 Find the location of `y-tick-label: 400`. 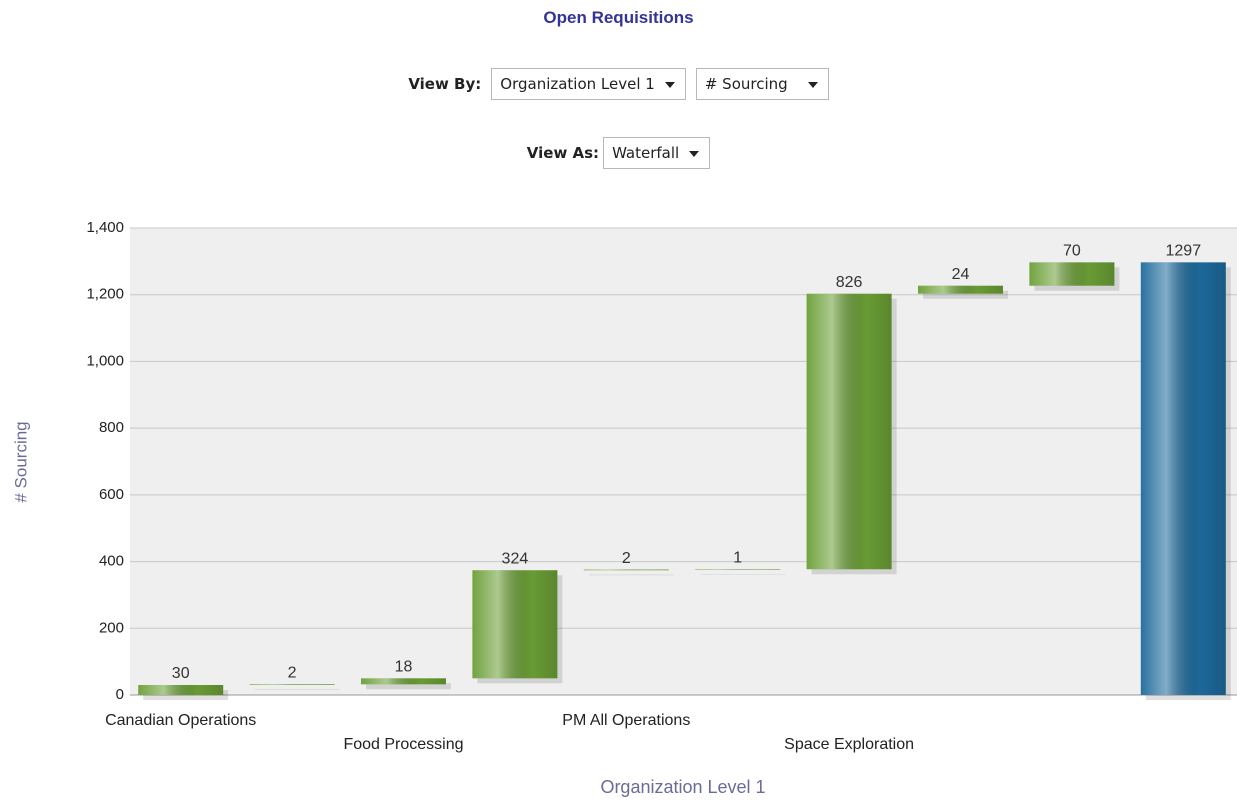

y-tick-label: 400 is located at coordinates (111, 561).